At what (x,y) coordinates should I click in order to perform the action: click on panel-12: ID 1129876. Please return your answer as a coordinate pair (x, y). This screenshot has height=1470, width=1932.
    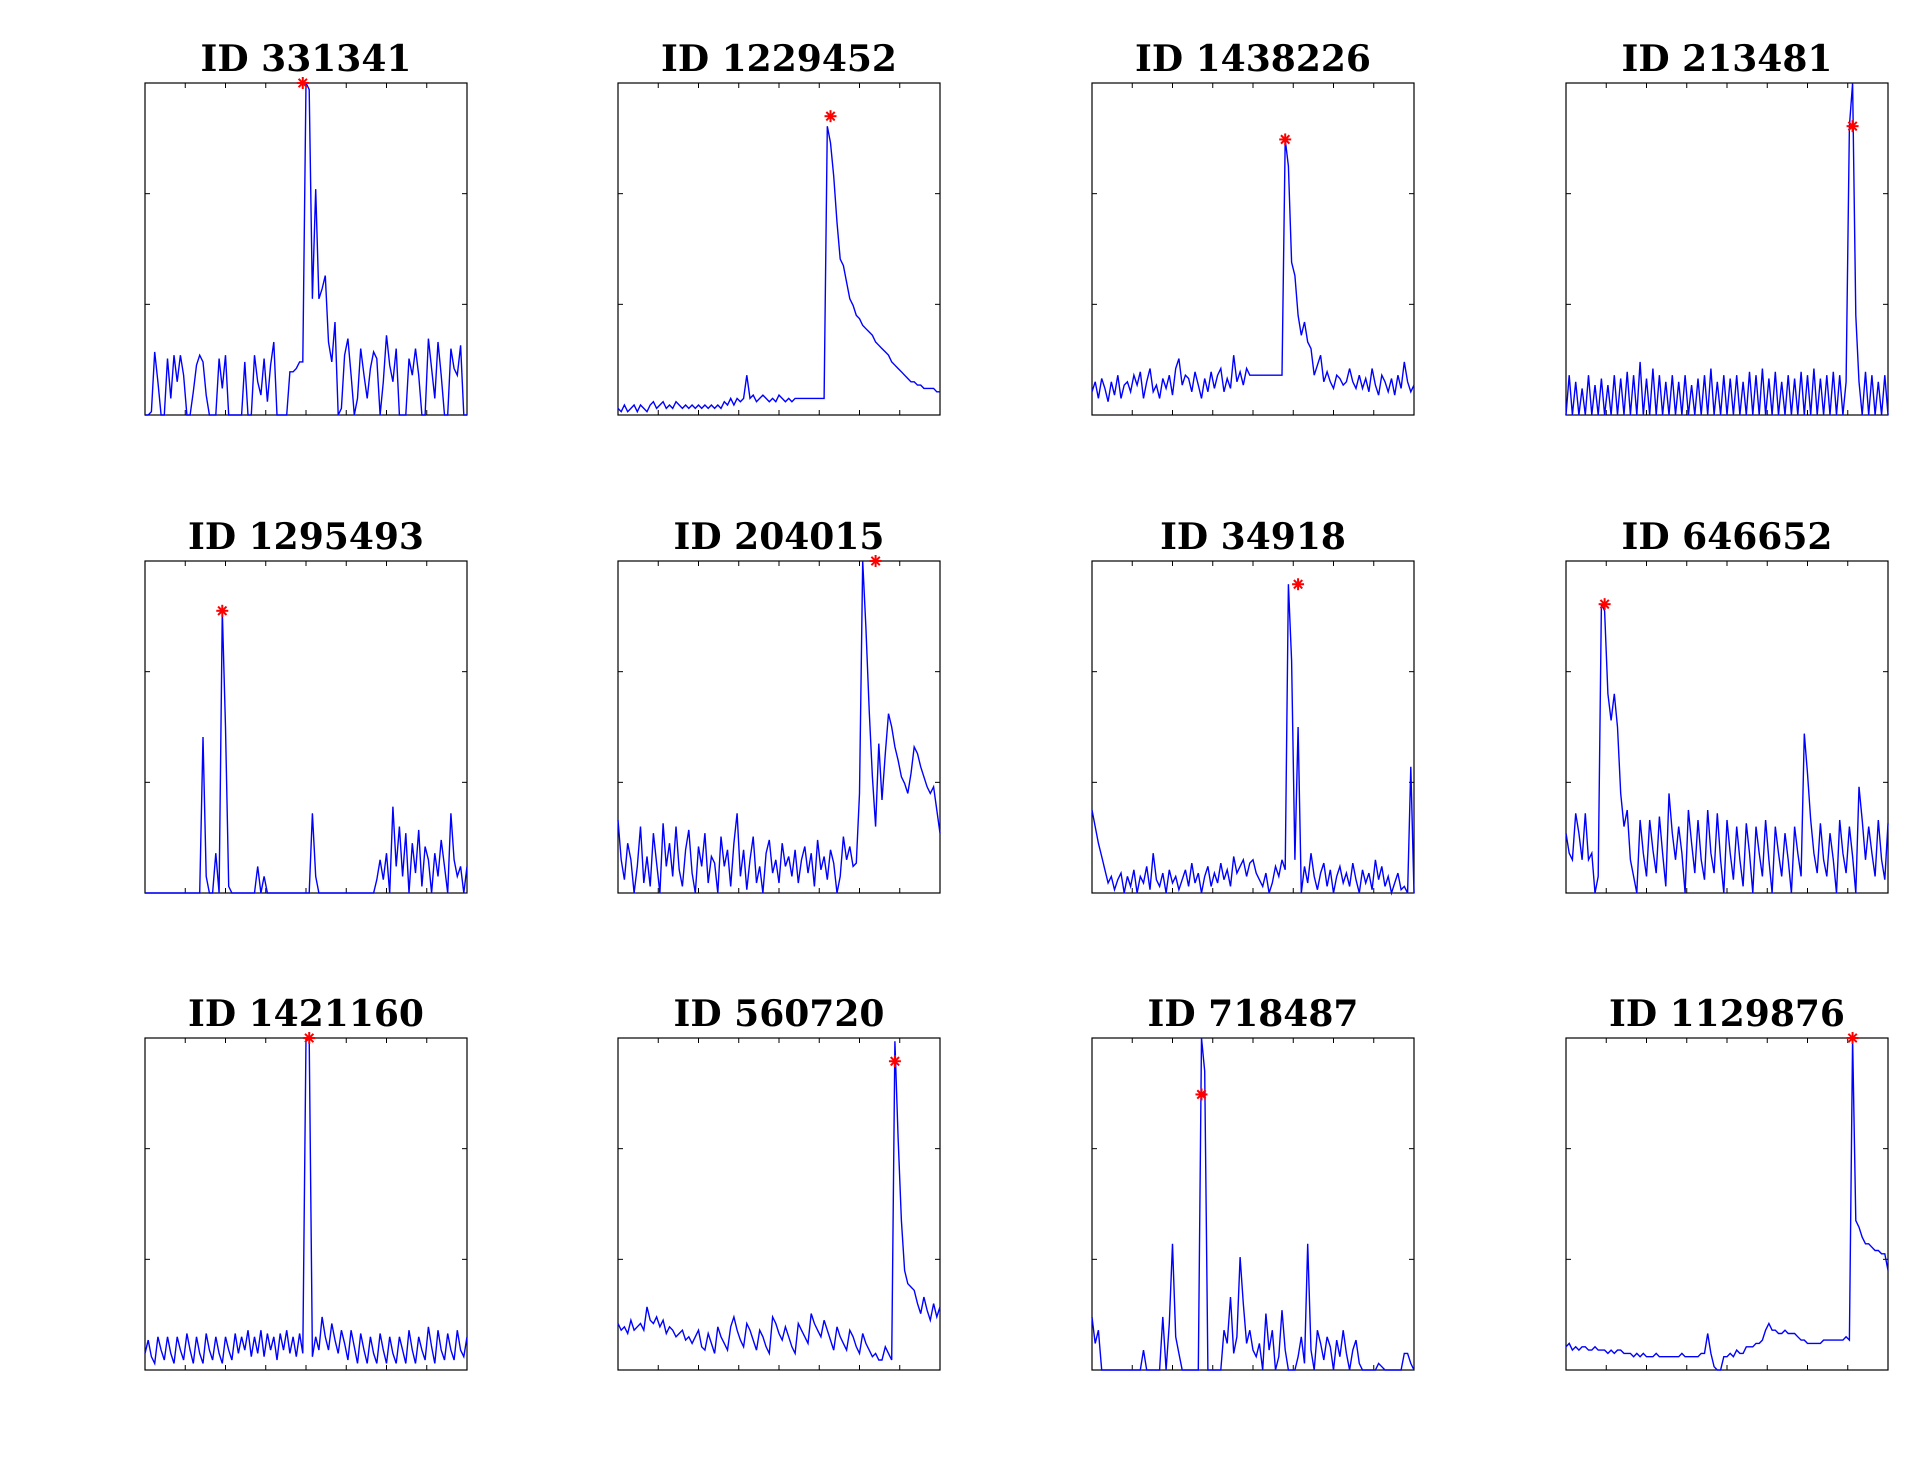
    Looking at the image, I should click on (1727, 1182).